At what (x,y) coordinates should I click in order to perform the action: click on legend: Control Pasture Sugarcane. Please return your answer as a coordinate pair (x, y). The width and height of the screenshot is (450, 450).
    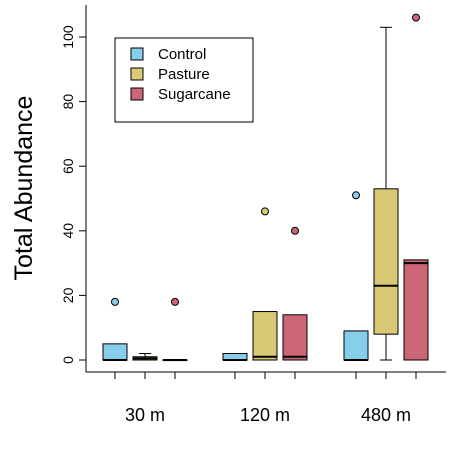
    Looking at the image, I should click on (184, 80).